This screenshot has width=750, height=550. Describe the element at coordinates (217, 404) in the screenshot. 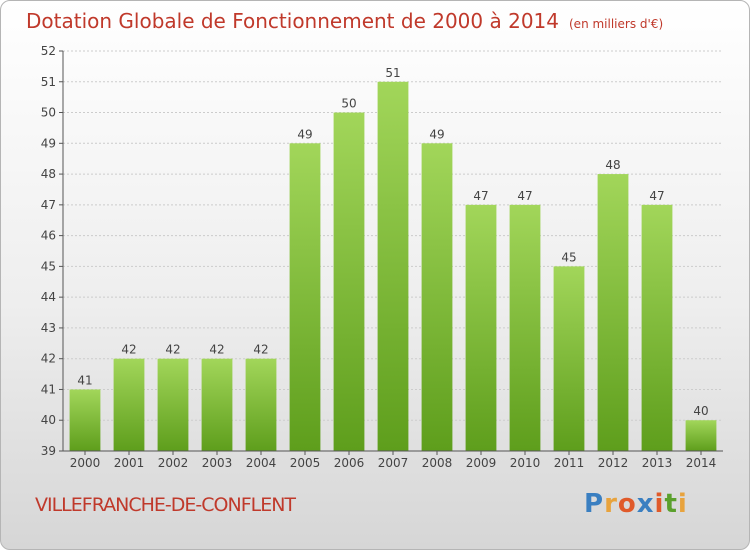

I see `bar-2003` at that location.